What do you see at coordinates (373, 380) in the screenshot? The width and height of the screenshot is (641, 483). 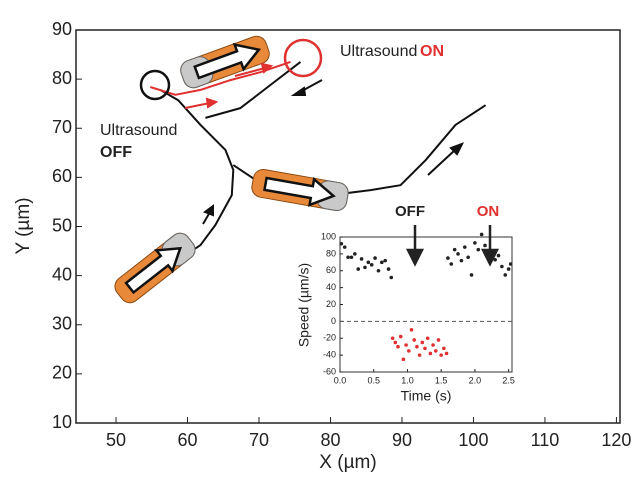 I see `x-tick-label: 0.5` at bounding box center [373, 380].